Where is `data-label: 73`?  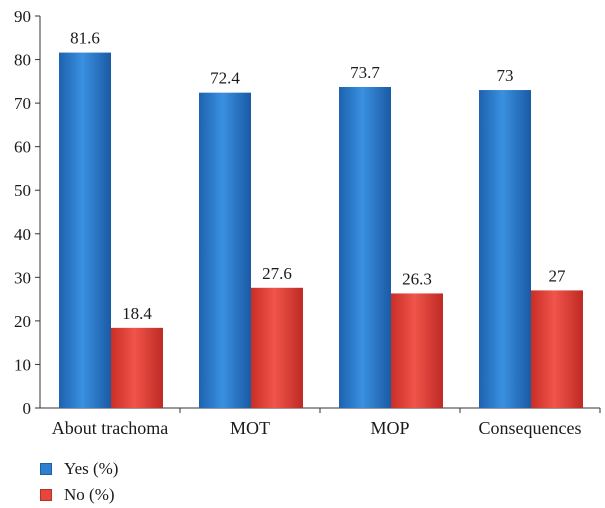
data-label: 73 is located at coordinates (505, 75).